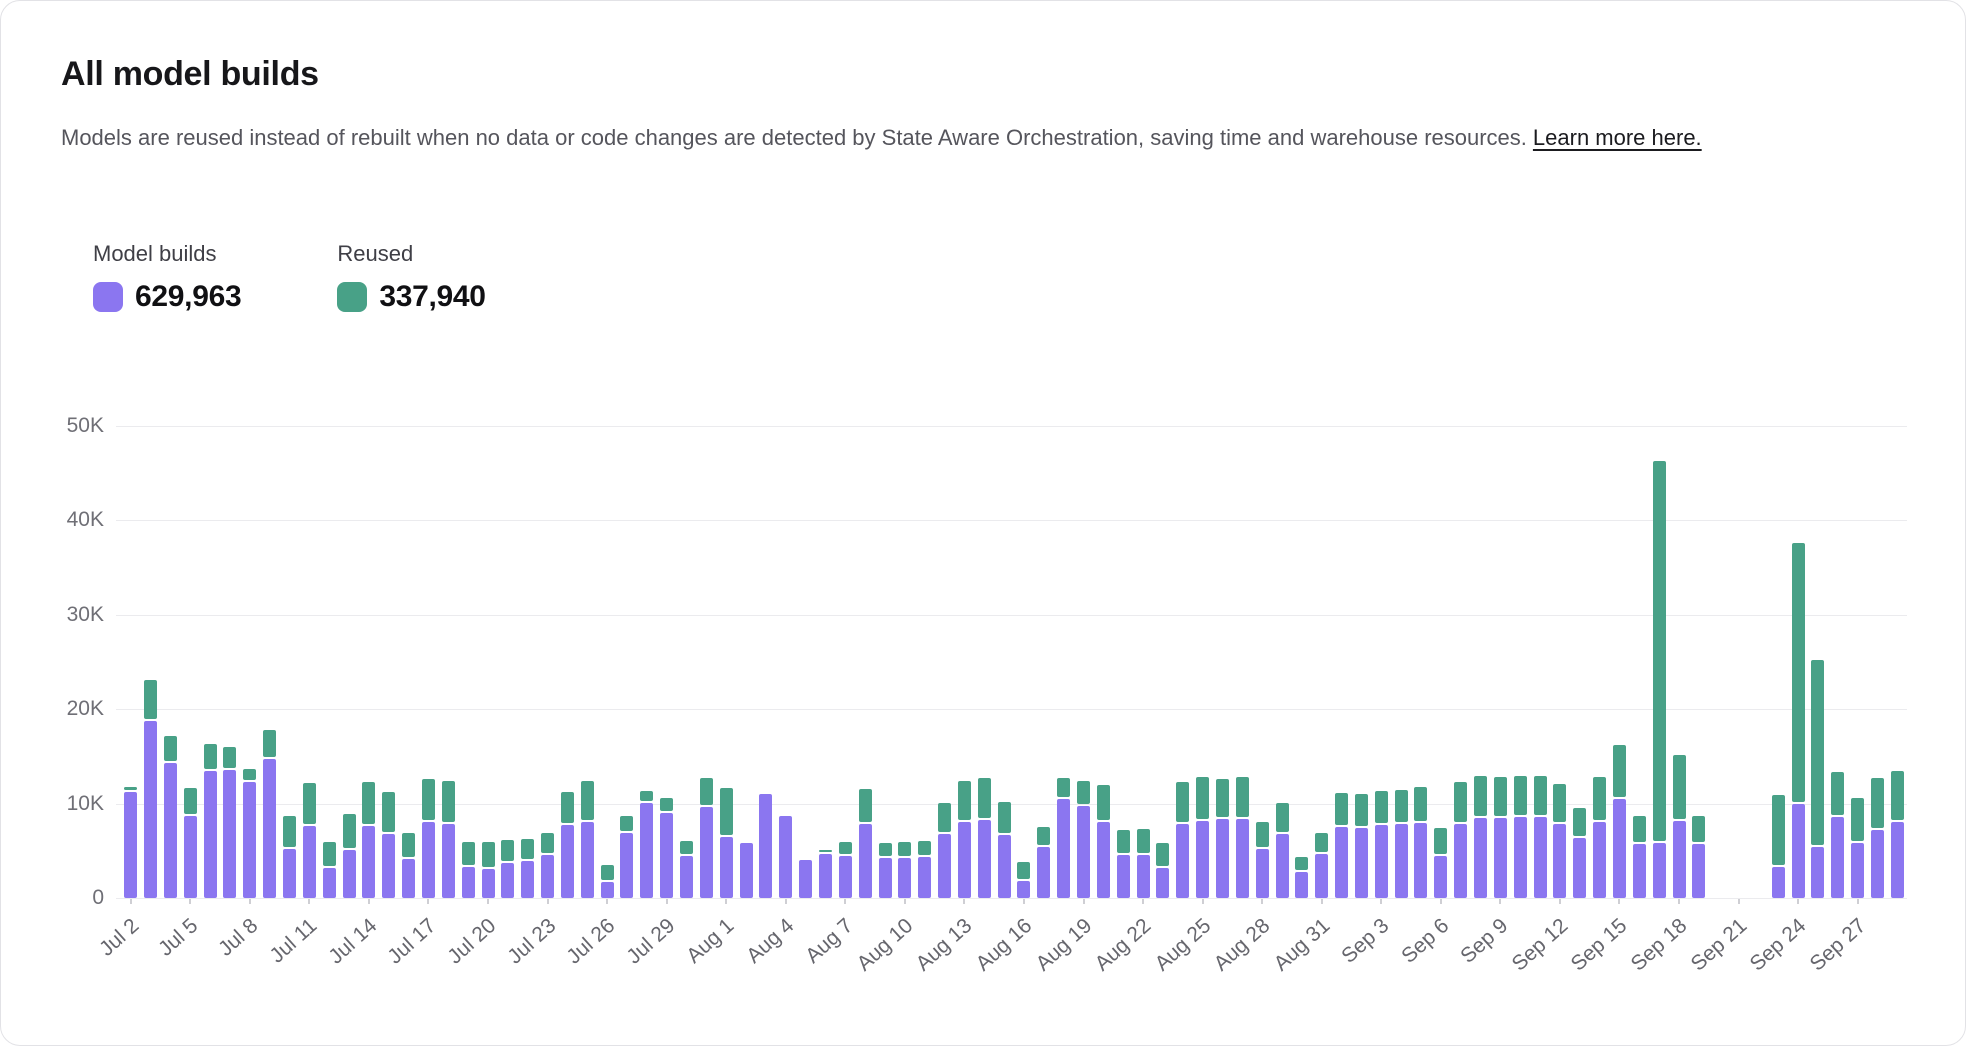  What do you see at coordinates (1617, 137) in the screenshot?
I see `learn-more-link: Learn more here.` at bounding box center [1617, 137].